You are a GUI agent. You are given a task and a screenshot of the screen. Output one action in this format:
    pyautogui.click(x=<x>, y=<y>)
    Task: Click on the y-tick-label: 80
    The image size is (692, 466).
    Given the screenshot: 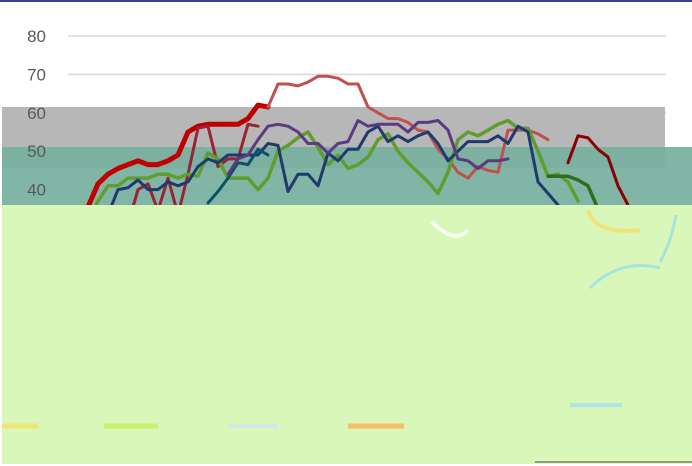 What is the action you would take?
    pyautogui.click(x=36, y=36)
    